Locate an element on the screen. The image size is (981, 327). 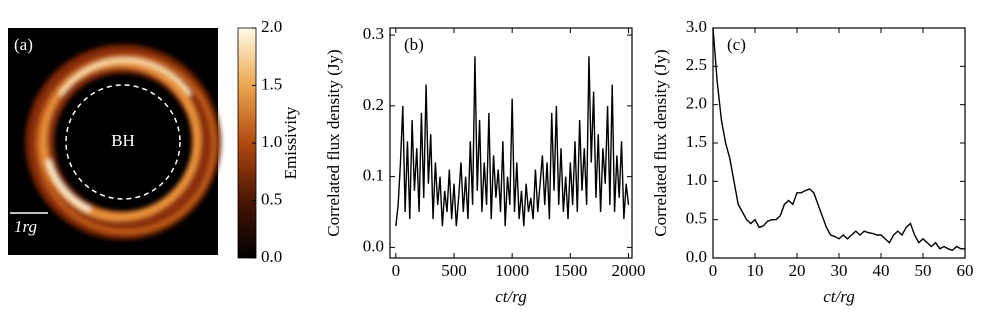
x-tick-label: 10 is located at coordinates (755, 270).